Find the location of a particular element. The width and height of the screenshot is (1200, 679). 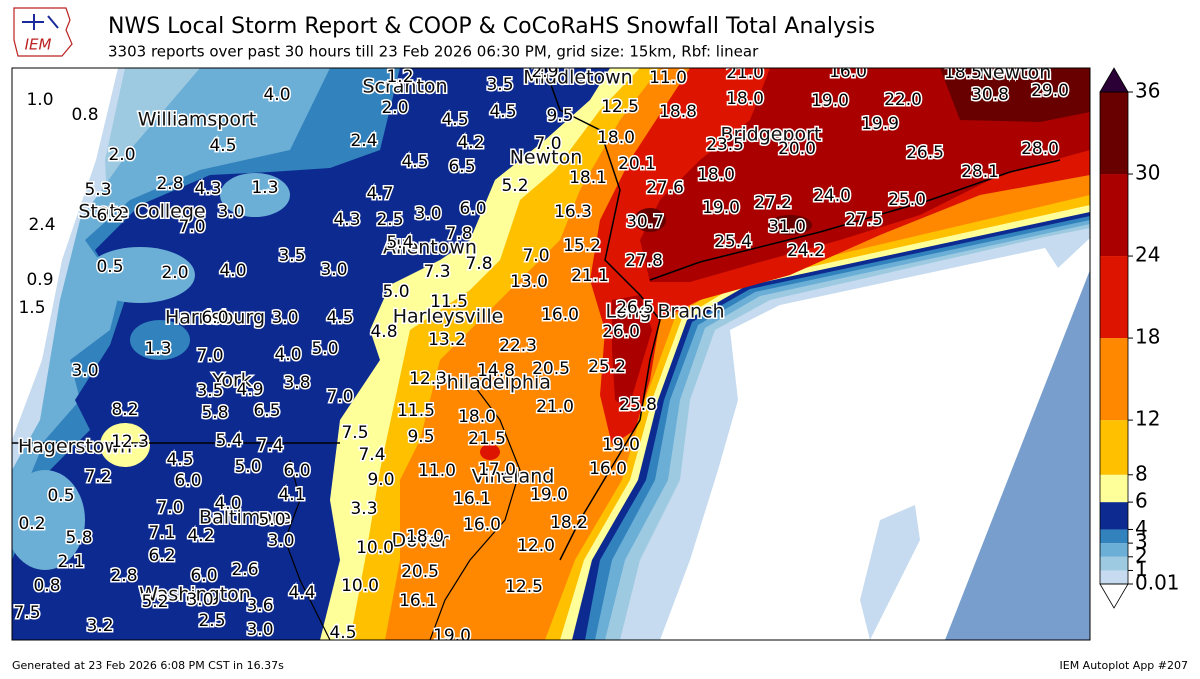

city-label: Baltimore is located at coordinates (245, 518).